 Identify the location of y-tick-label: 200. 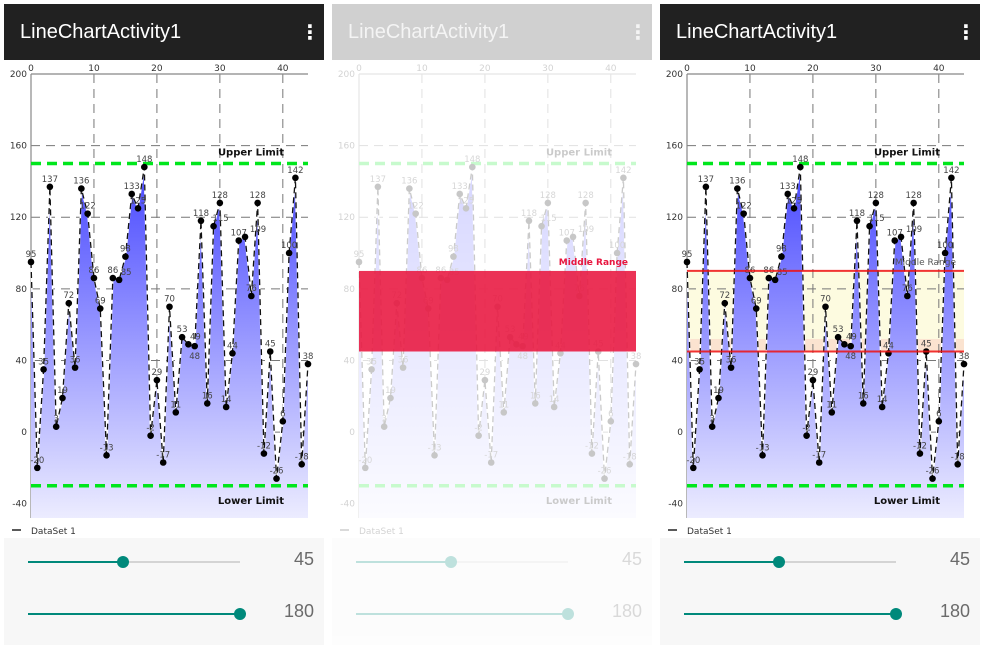
(18, 75).